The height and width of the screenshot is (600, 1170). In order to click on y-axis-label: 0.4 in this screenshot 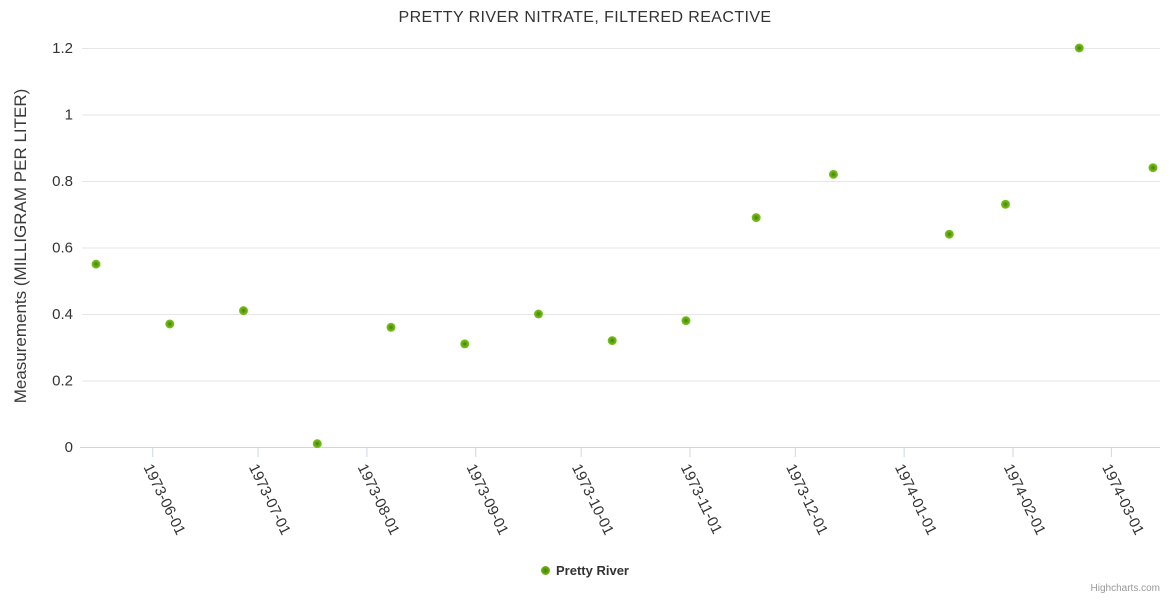, I will do `click(62, 314)`.